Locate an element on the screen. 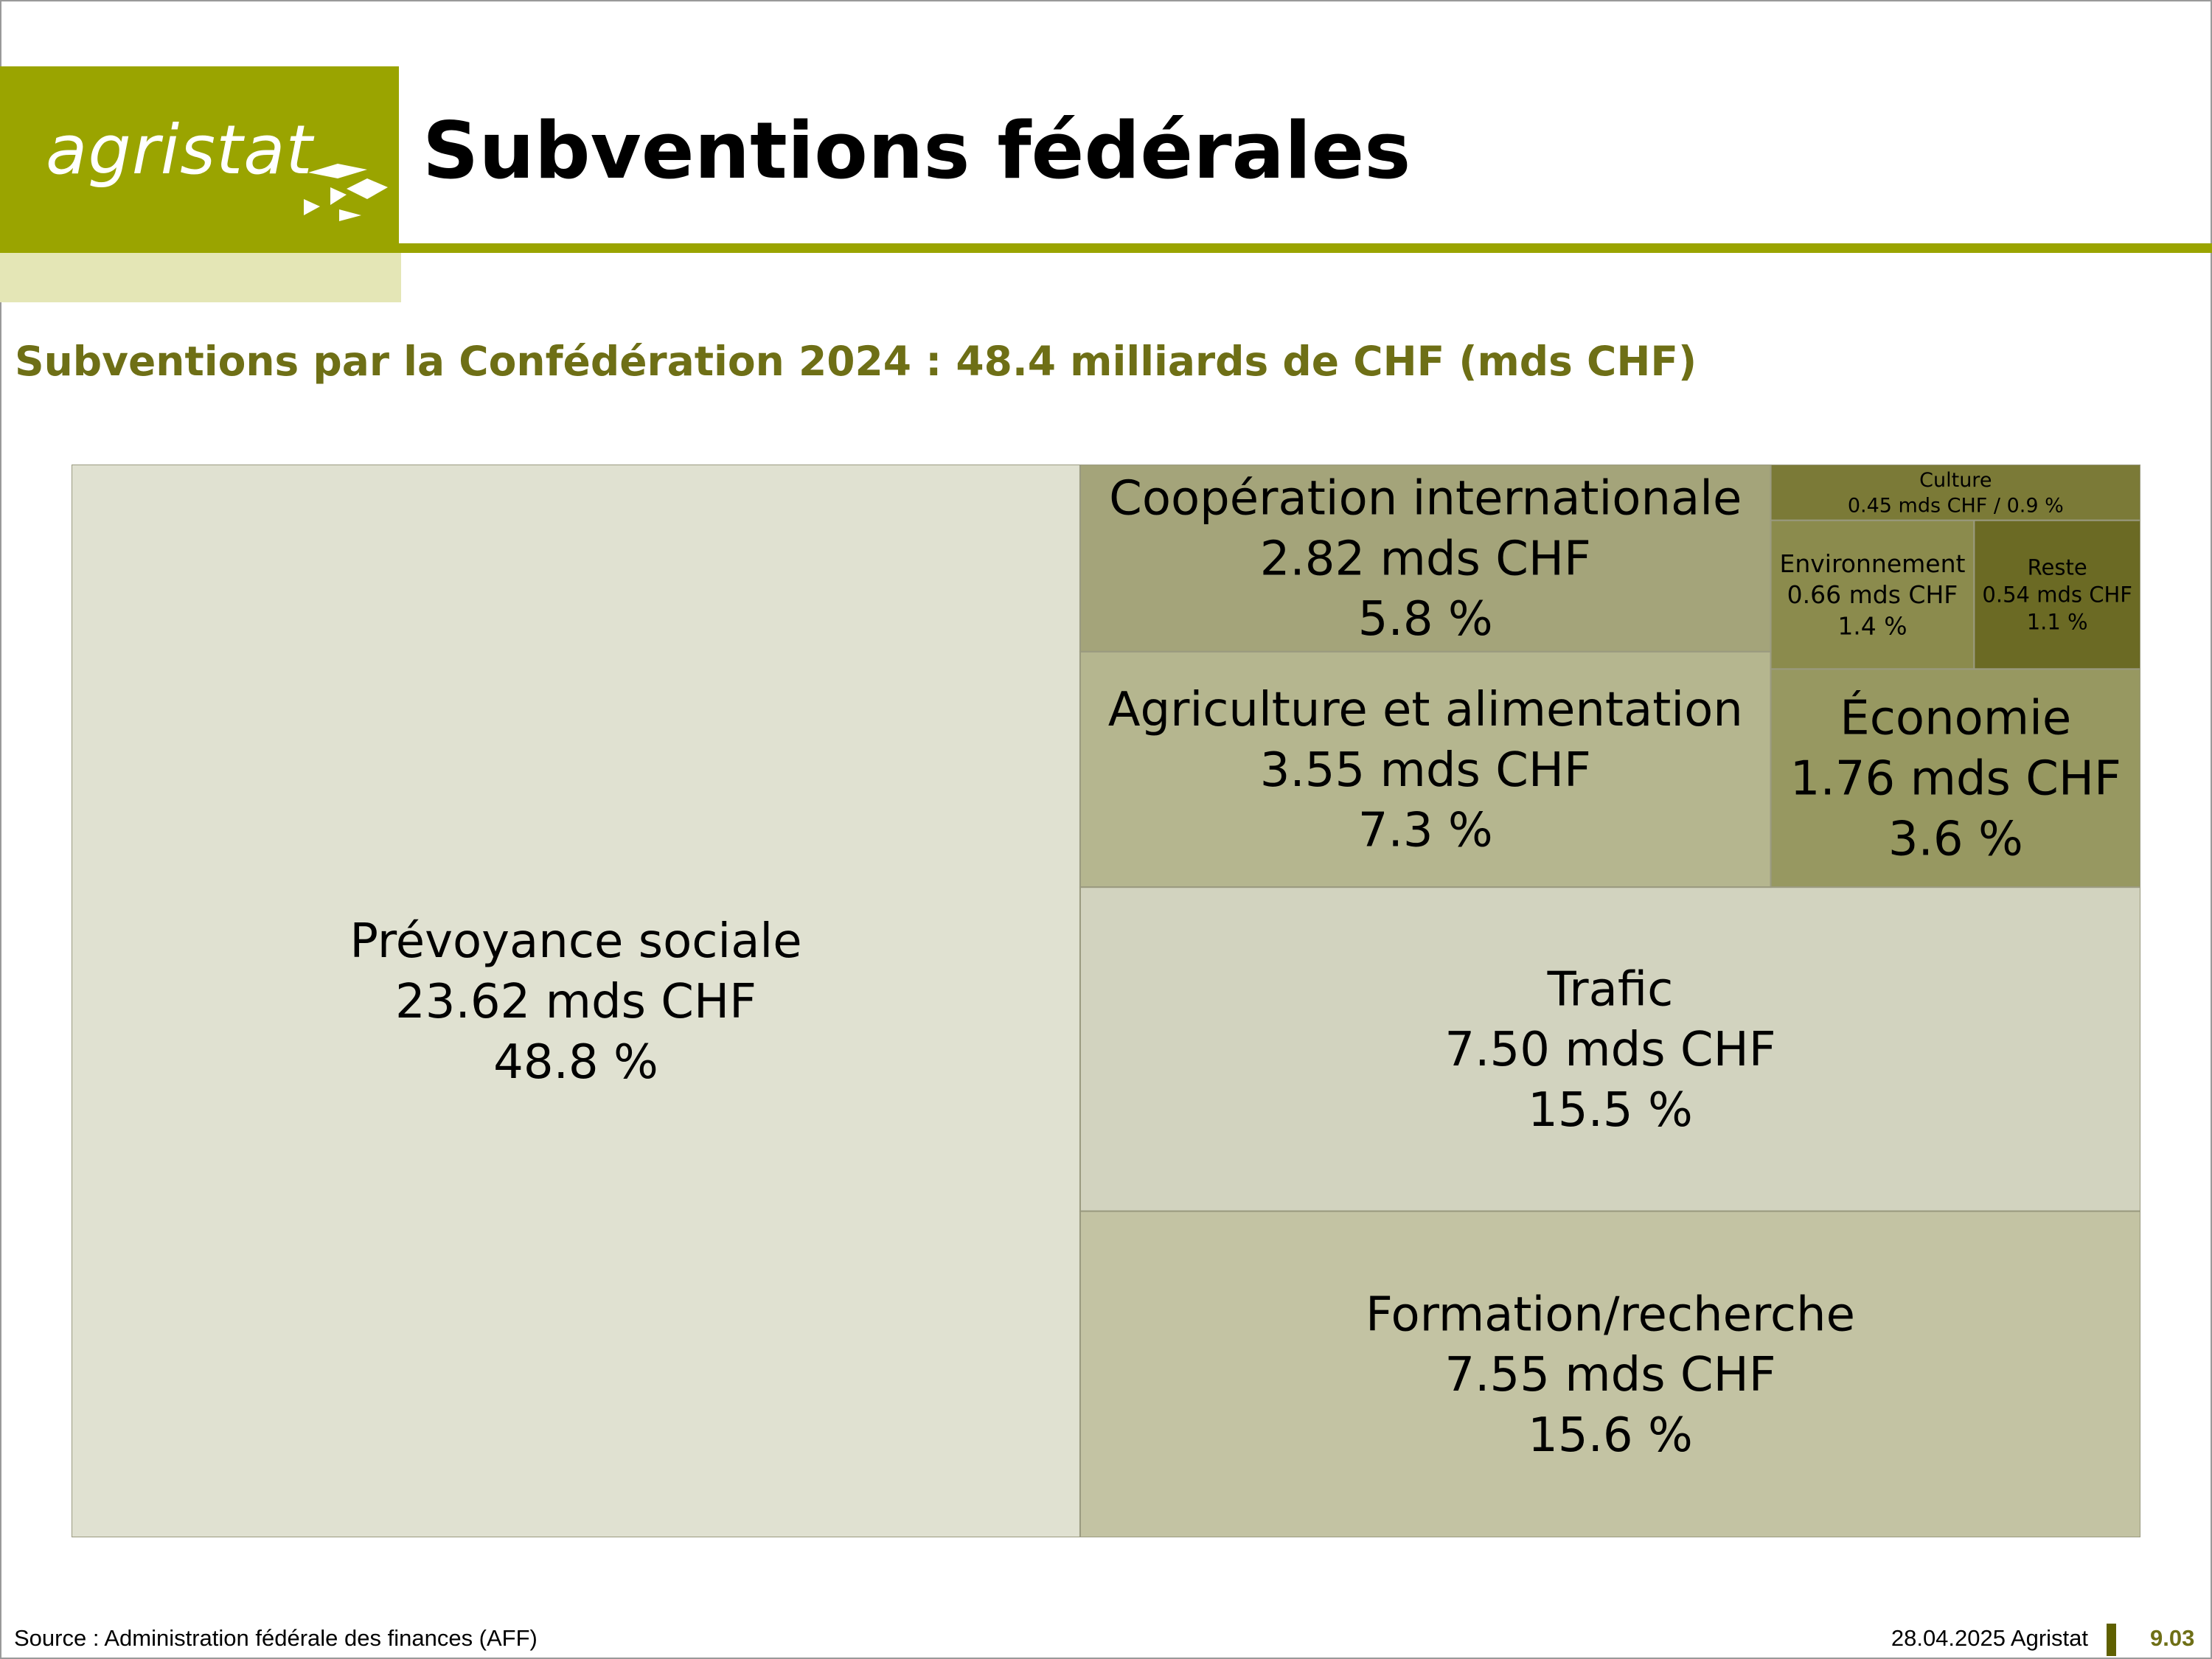  treemap-value-environnement: 0.66 mds CHF is located at coordinates (1872, 594).